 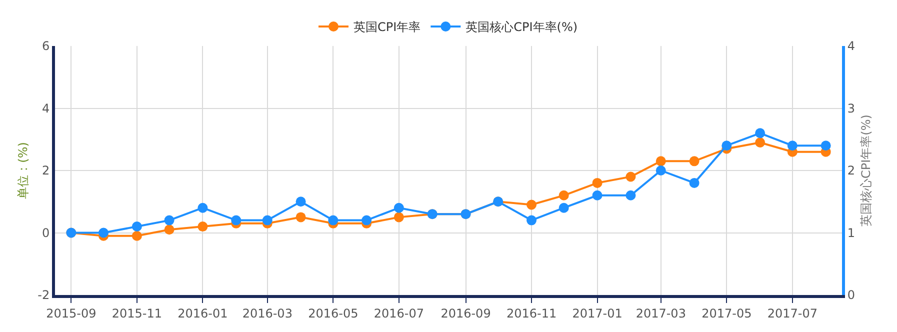 What do you see at coordinates (661, 313) in the screenshot?
I see `x-tick-label: 2017-03` at bounding box center [661, 313].